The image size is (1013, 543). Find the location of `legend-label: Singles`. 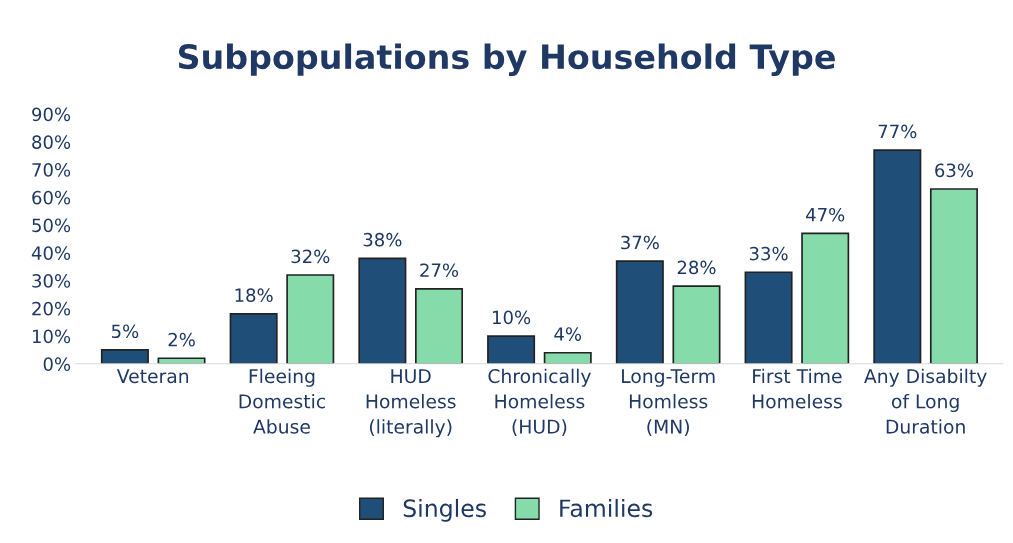

legend-label: Singles is located at coordinates (444, 510).